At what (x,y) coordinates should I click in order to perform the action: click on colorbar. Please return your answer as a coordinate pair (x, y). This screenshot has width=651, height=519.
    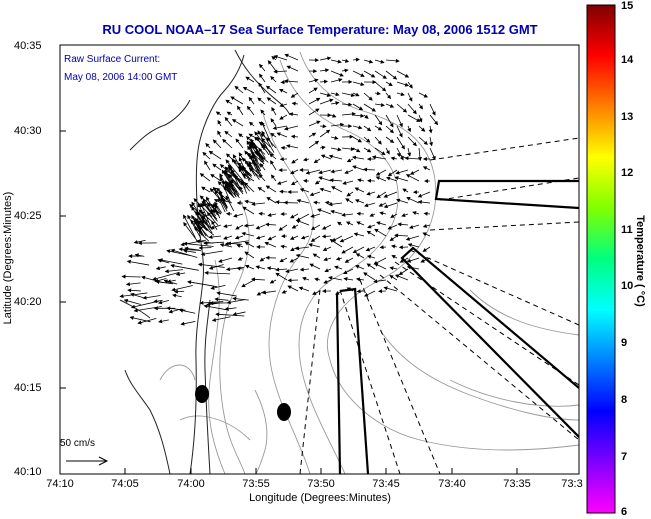
    Looking at the image, I should click on (601, 259).